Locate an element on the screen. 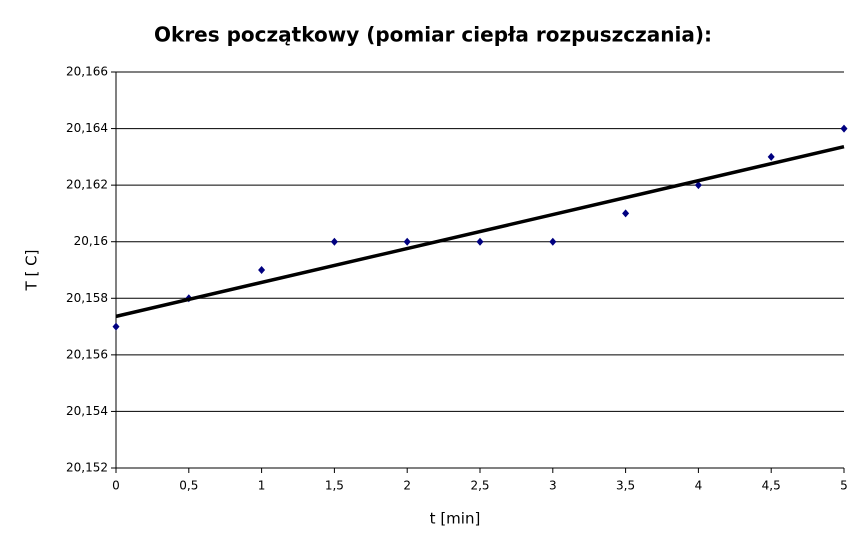 The height and width of the screenshot is (548, 867). x-tick-label: 3 is located at coordinates (553, 486).